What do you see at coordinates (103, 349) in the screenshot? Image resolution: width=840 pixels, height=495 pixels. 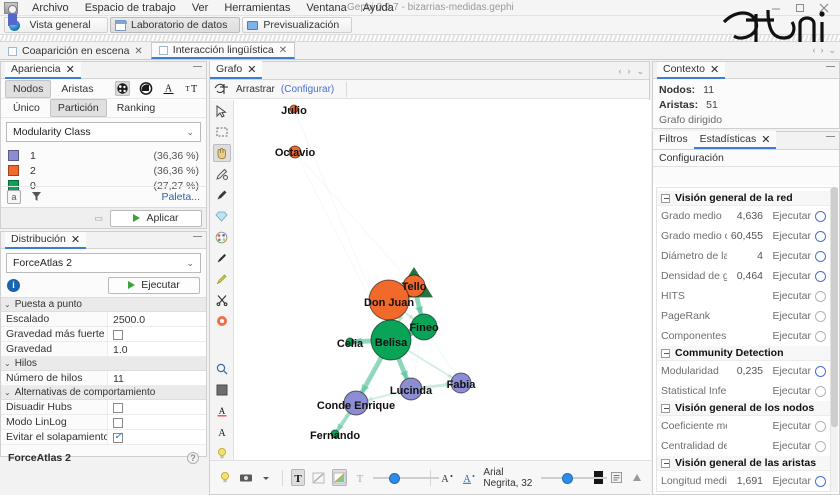 I see `property-row: Gravedad 1.0` at bounding box center [103, 349].